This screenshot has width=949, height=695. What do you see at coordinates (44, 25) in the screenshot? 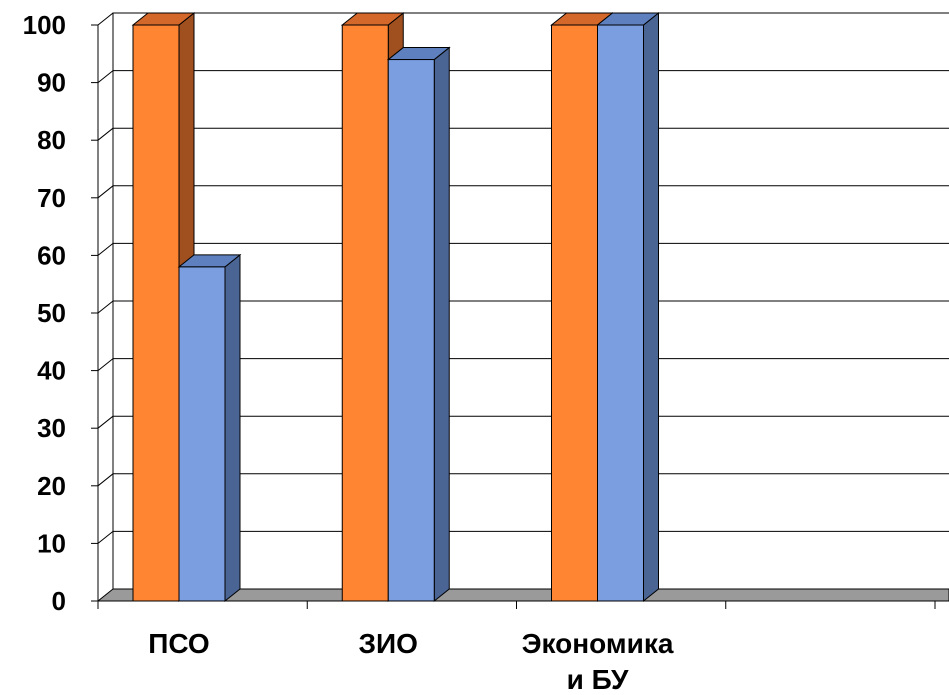
I see `y-tick-label: 100` at bounding box center [44, 25].